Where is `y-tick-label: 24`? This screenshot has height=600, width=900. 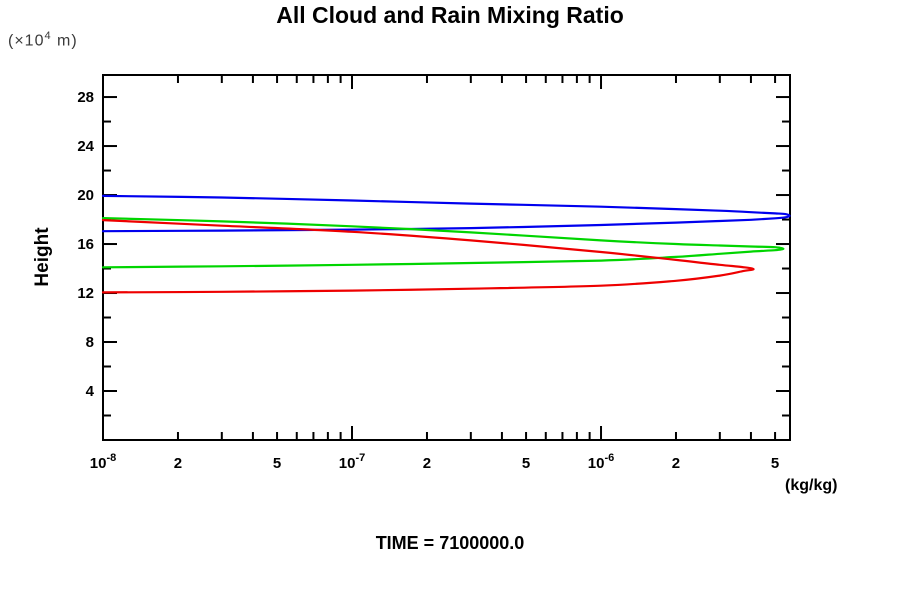 y-tick-label: 24 is located at coordinates (85, 146).